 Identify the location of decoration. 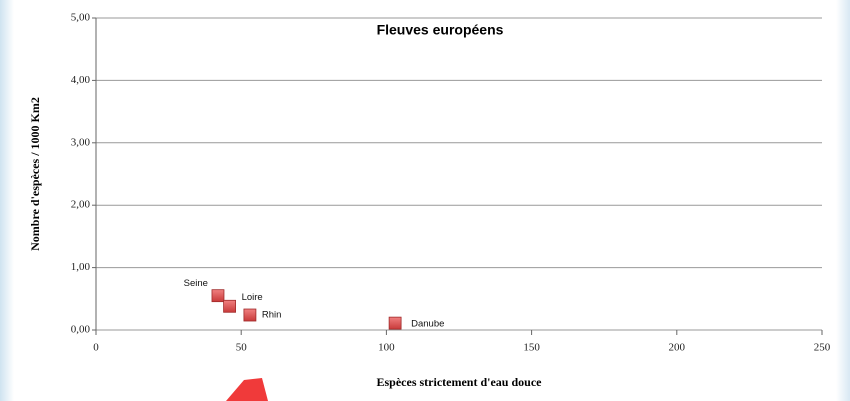
(247, 389).